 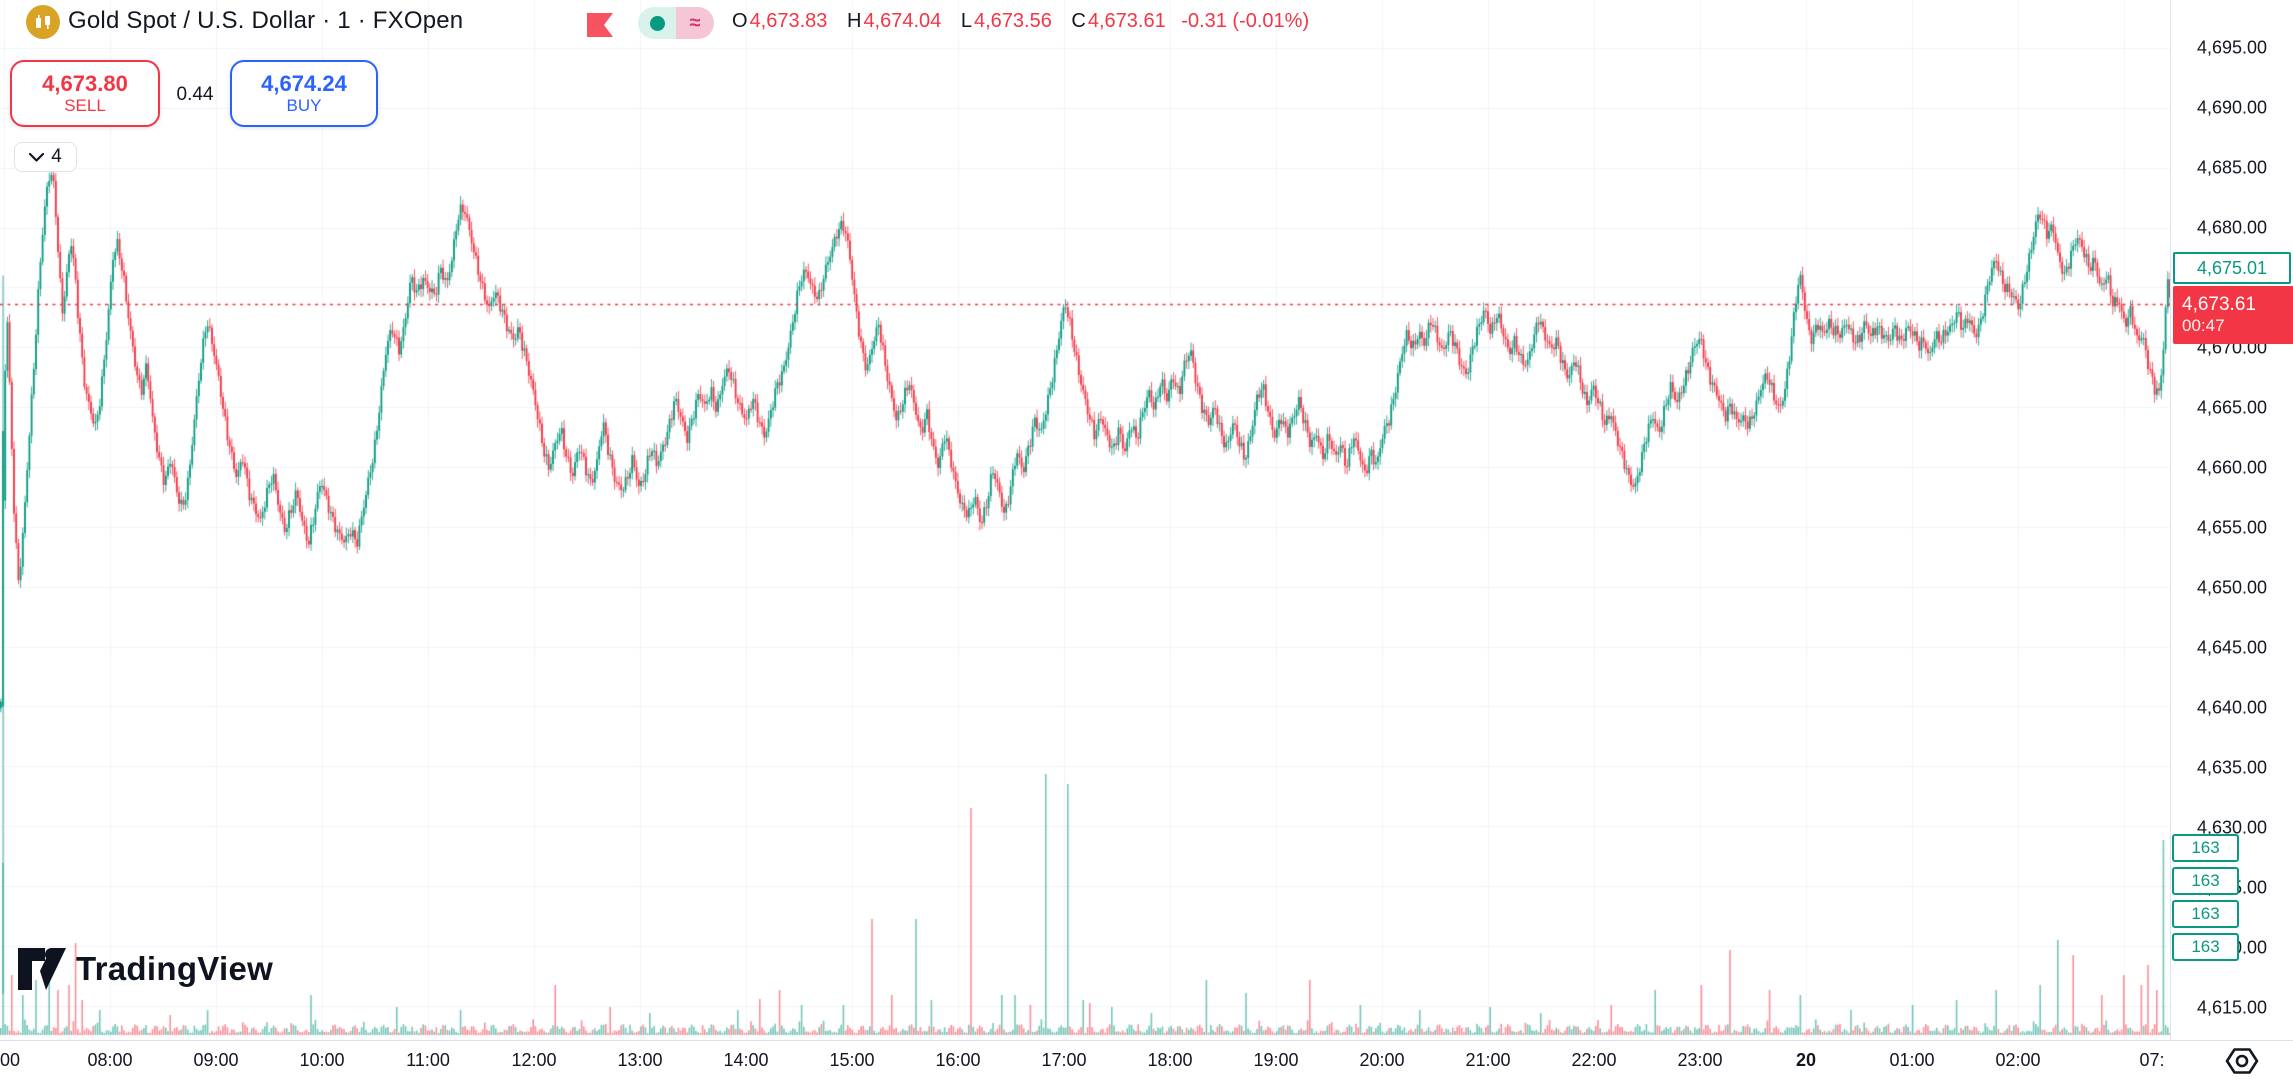 What do you see at coordinates (2203, 325) in the screenshot?
I see `bar-countdown: 00:47` at bounding box center [2203, 325].